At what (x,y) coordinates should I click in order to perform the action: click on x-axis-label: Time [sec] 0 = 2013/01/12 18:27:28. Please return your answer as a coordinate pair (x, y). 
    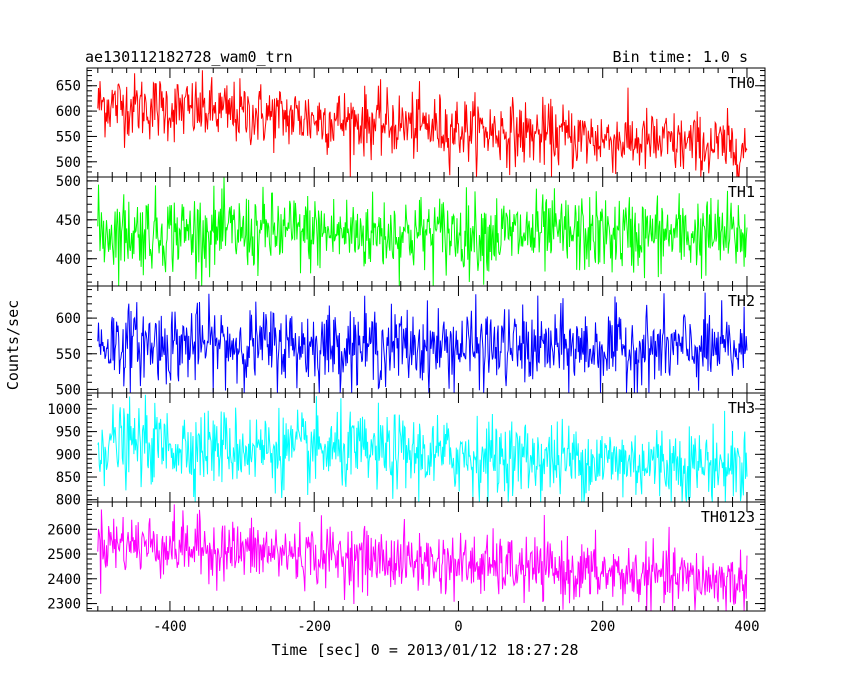
    Looking at the image, I should click on (424, 650).